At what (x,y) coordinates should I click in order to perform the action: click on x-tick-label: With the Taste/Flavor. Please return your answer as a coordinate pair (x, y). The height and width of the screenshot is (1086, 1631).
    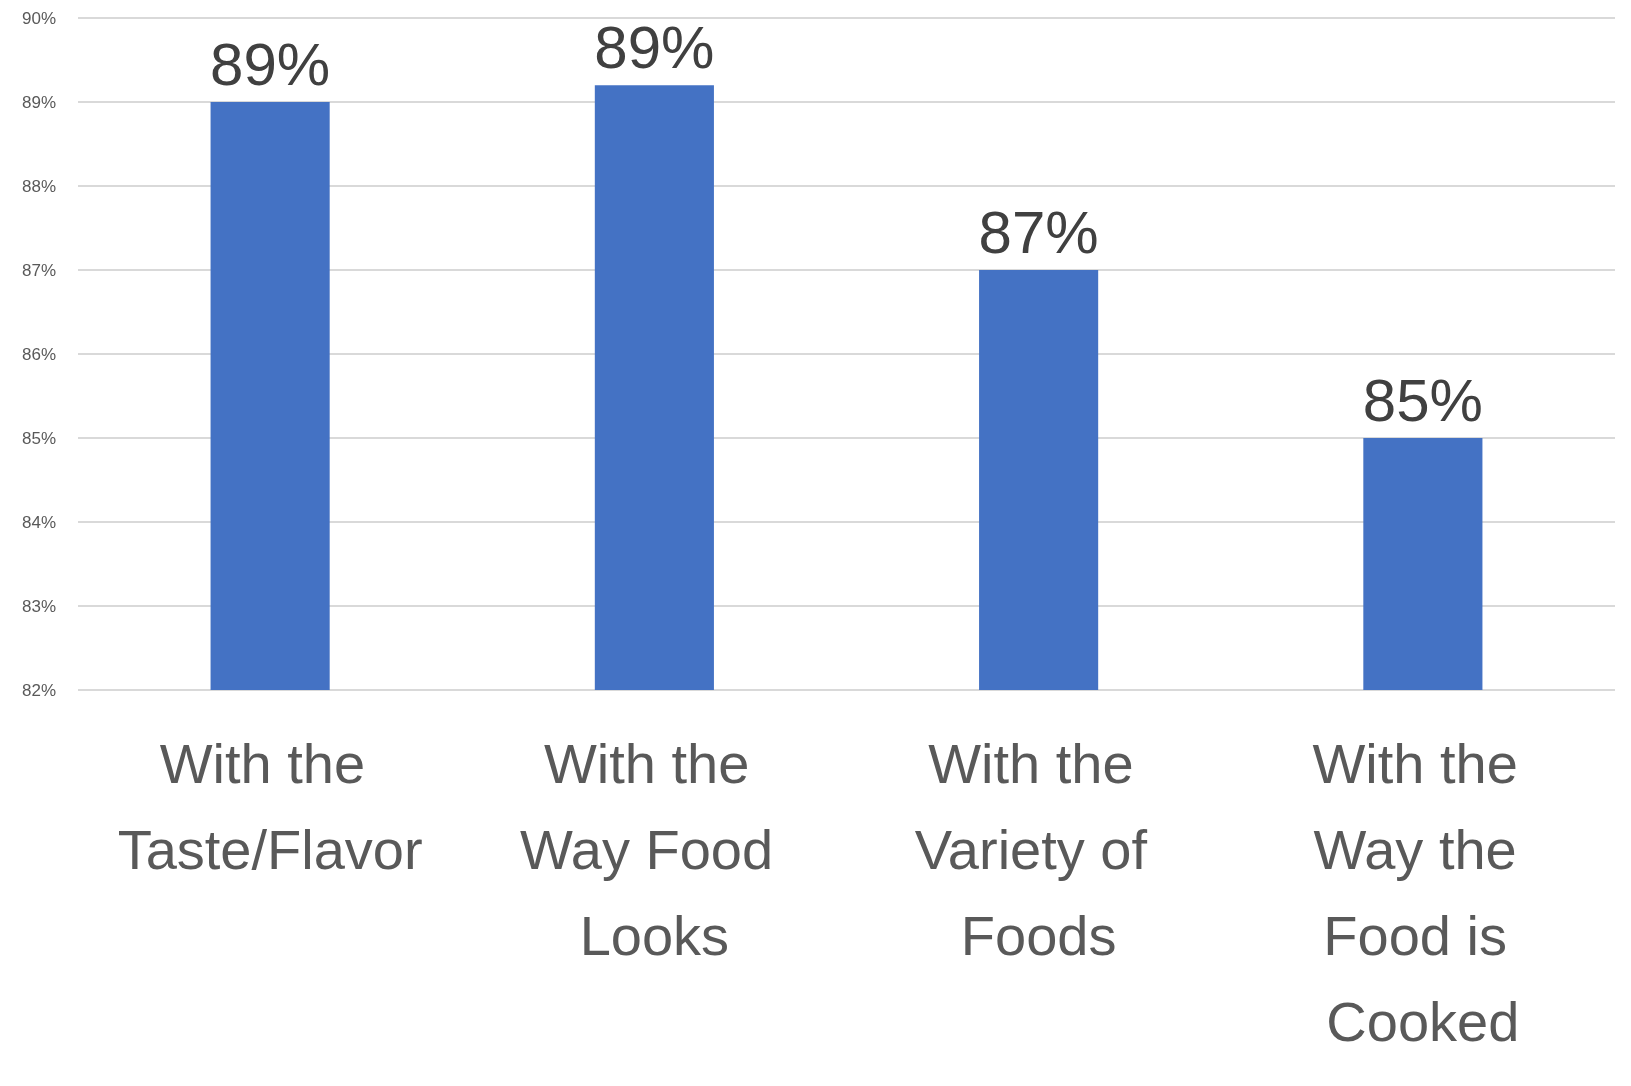
    Looking at the image, I should click on (270, 806).